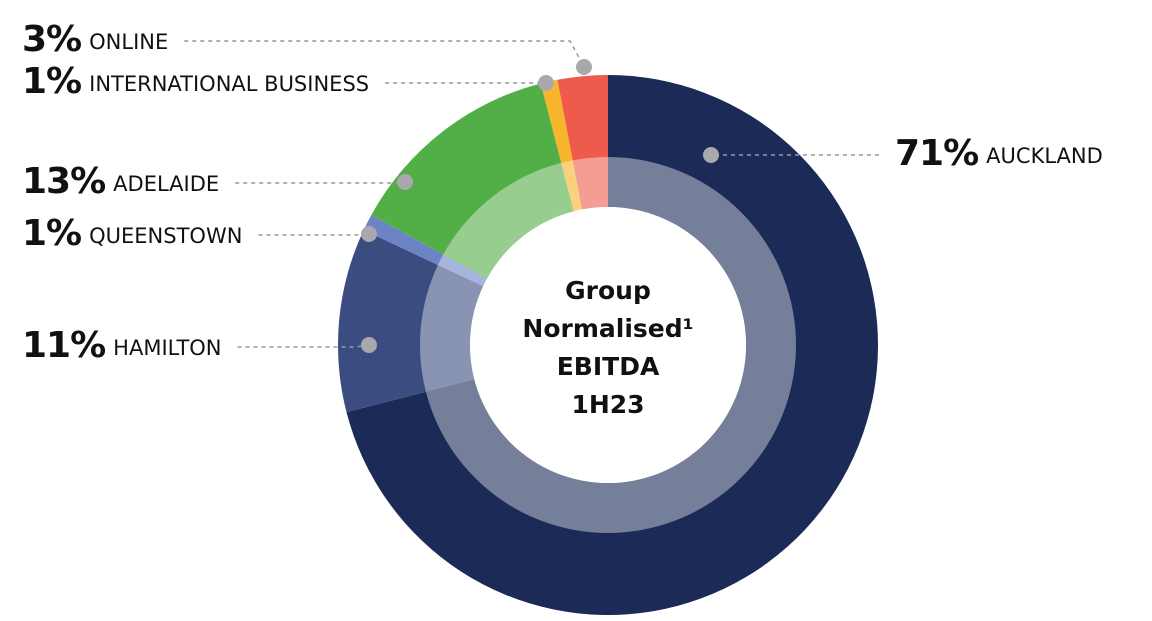 The image size is (1152, 621). What do you see at coordinates (607, 328) in the screenshot?
I see `center-text: Normalised¹` at bounding box center [607, 328].